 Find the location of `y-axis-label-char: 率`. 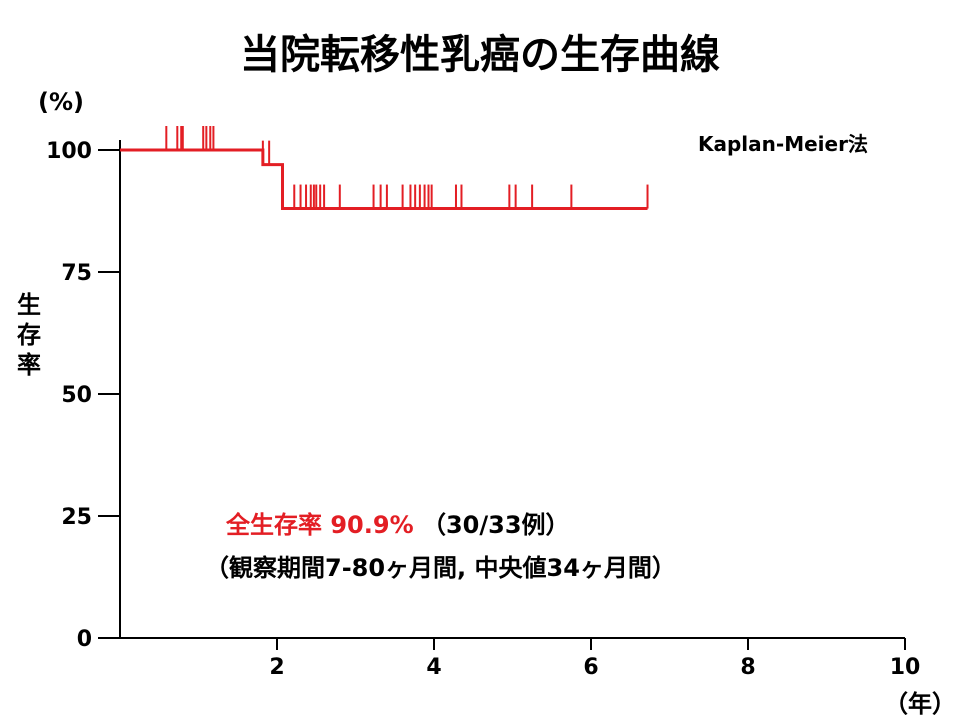

y-axis-label-char: 率 is located at coordinates (29, 365).